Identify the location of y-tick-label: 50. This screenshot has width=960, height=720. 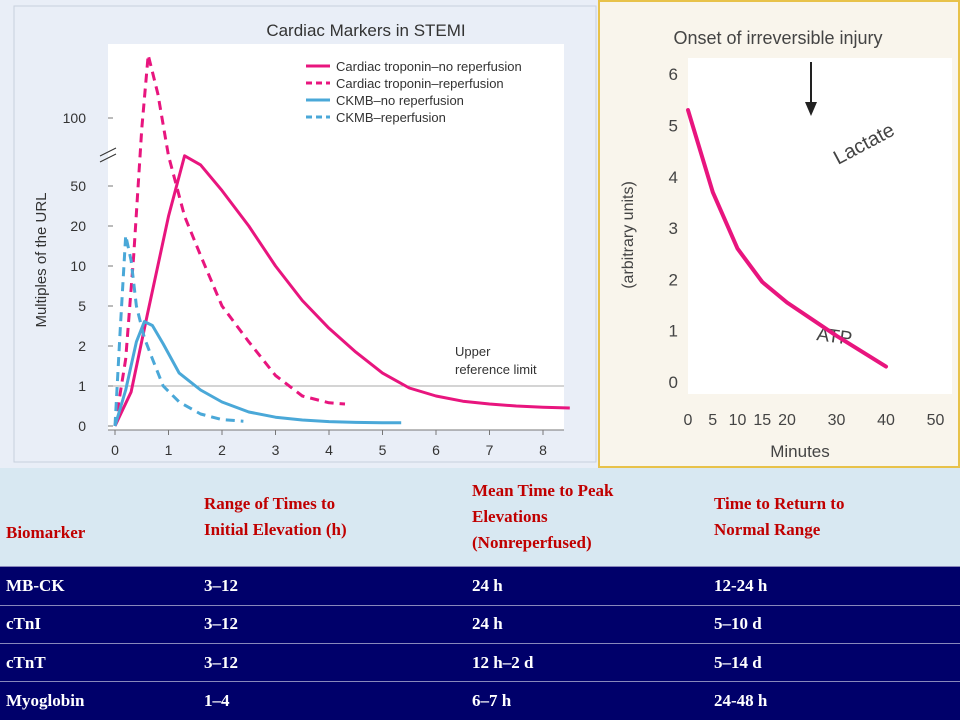
(78, 186).